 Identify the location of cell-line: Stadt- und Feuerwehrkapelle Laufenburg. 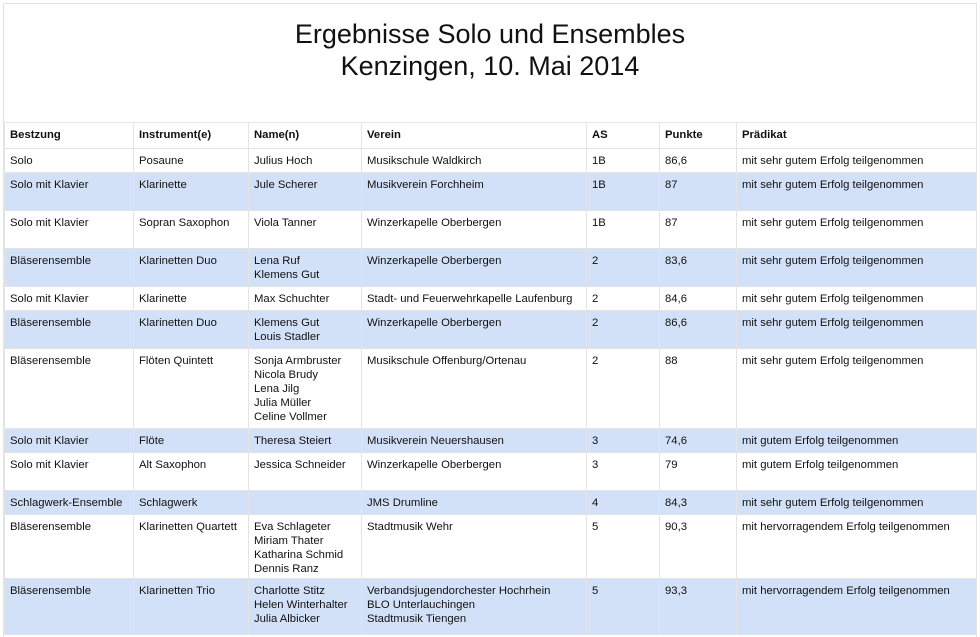
(470, 299).